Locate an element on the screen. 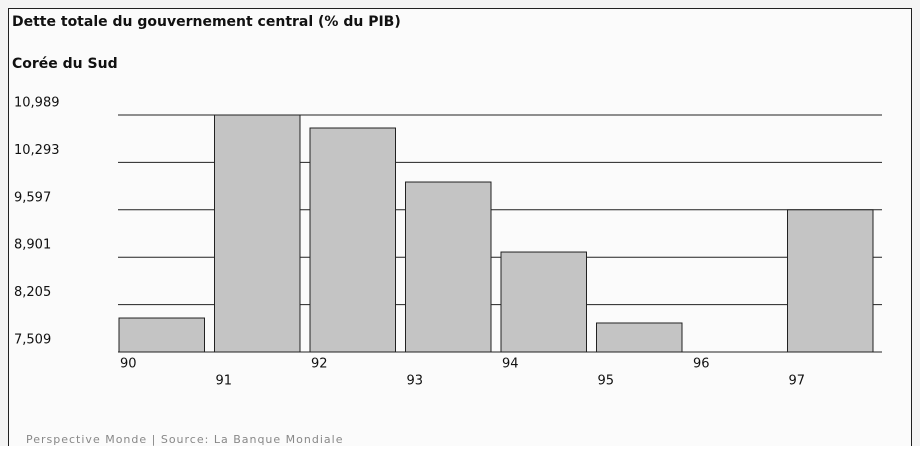  x-tick-label: 95 is located at coordinates (606, 381).